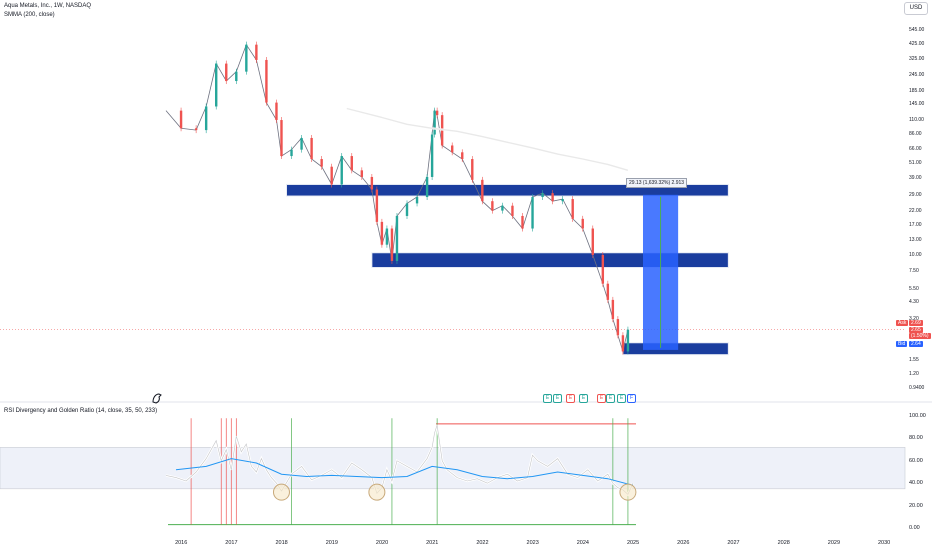 The width and height of the screenshot is (932, 550). I want to click on rsi-band, so click(453, 468).